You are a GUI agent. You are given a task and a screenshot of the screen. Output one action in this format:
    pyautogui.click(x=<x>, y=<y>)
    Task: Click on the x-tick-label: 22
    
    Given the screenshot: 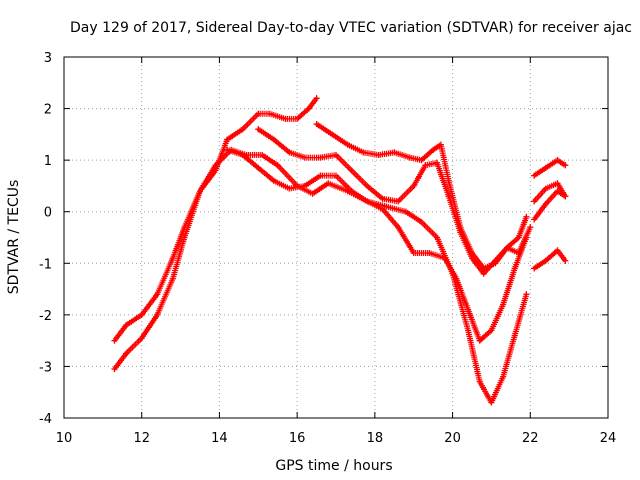 What is the action you would take?
    pyautogui.click(x=530, y=438)
    